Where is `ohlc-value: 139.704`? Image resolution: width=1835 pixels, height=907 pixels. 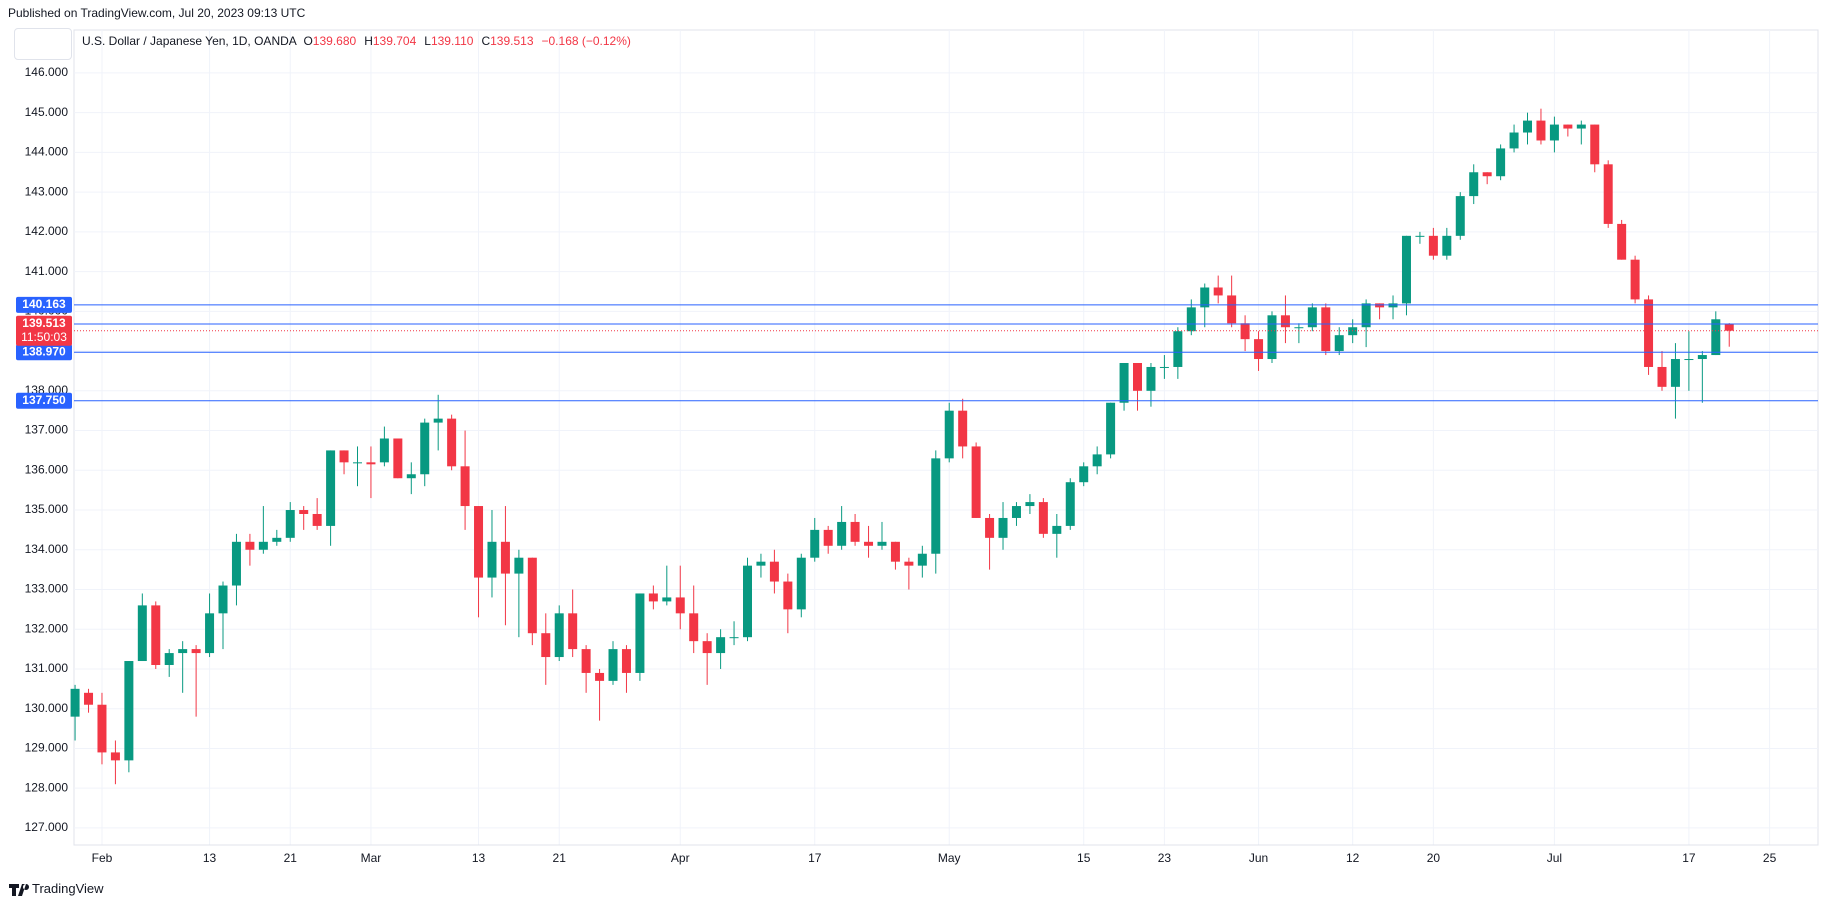
ohlc-value: 139.704 is located at coordinates (394, 41).